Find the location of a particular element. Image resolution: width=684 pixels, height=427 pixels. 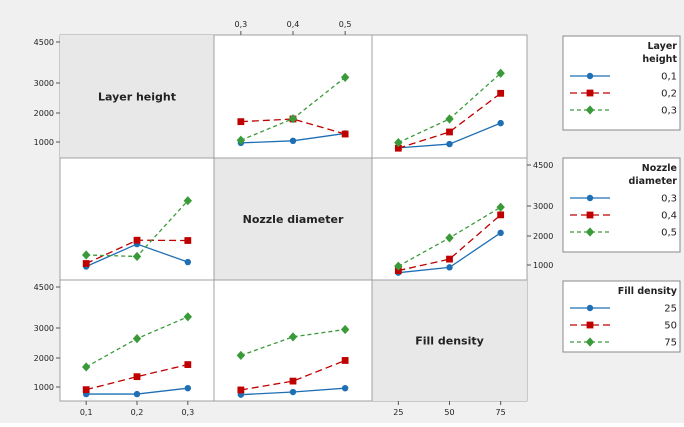

x-tick-label: 0,5 is located at coordinates (345, 24).